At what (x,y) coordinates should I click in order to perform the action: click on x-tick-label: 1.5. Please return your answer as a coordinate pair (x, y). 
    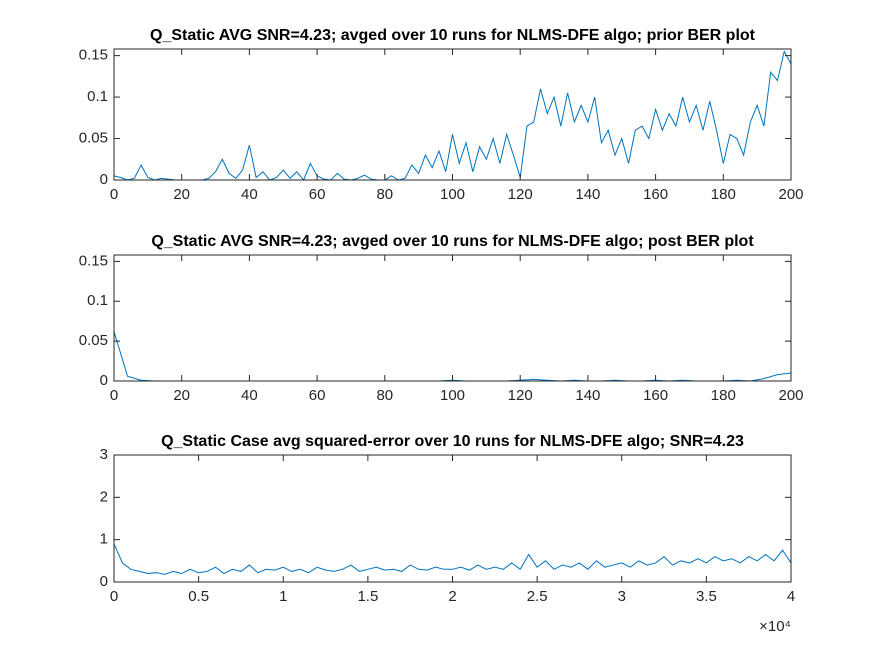
    Looking at the image, I should click on (367, 596).